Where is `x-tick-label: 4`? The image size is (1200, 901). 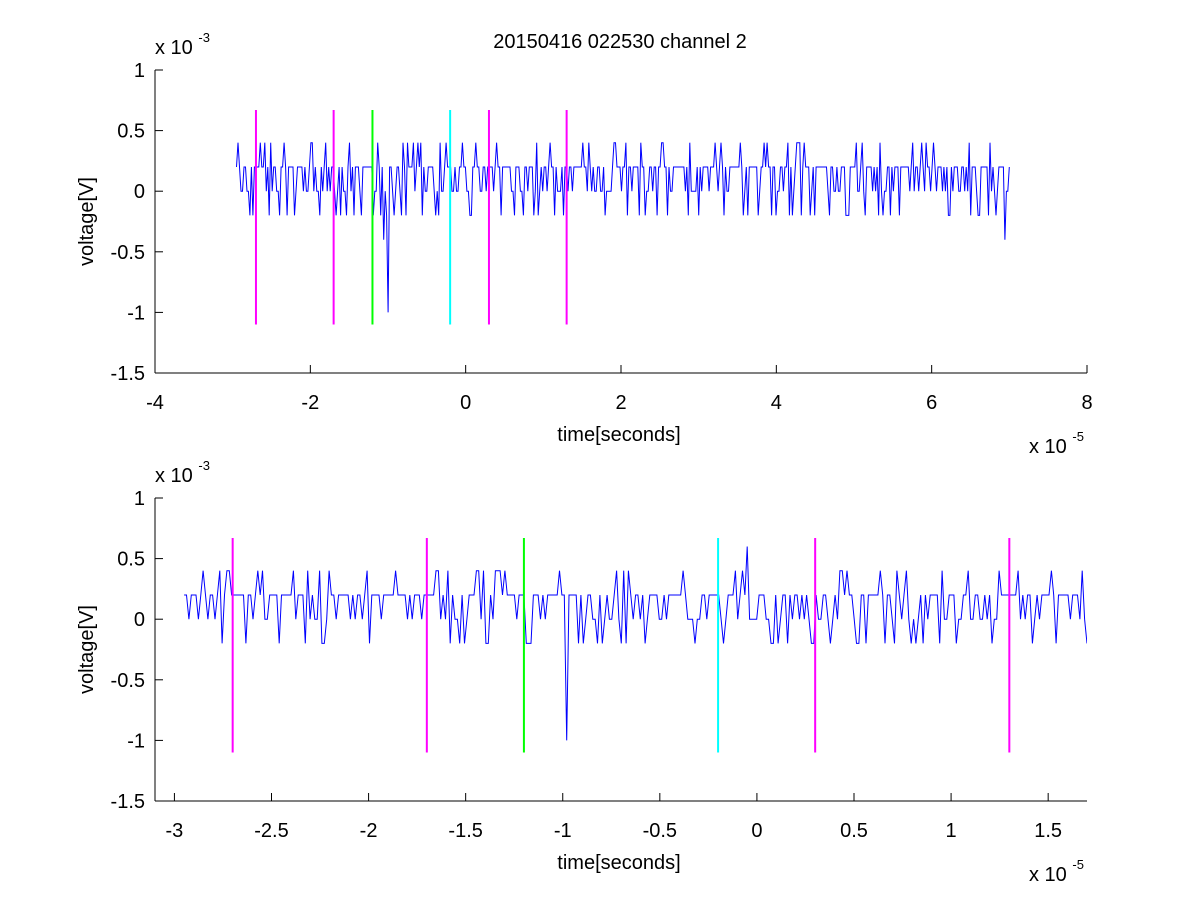
x-tick-label: 4 is located at coordinates (776, 403).